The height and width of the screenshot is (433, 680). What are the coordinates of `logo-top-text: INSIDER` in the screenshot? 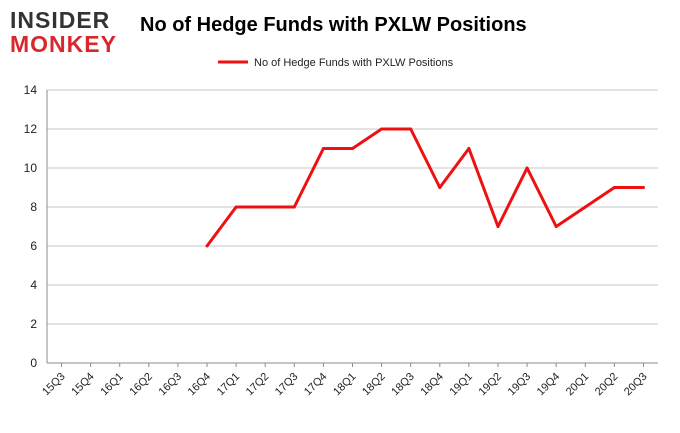 It's located at (60, 20).